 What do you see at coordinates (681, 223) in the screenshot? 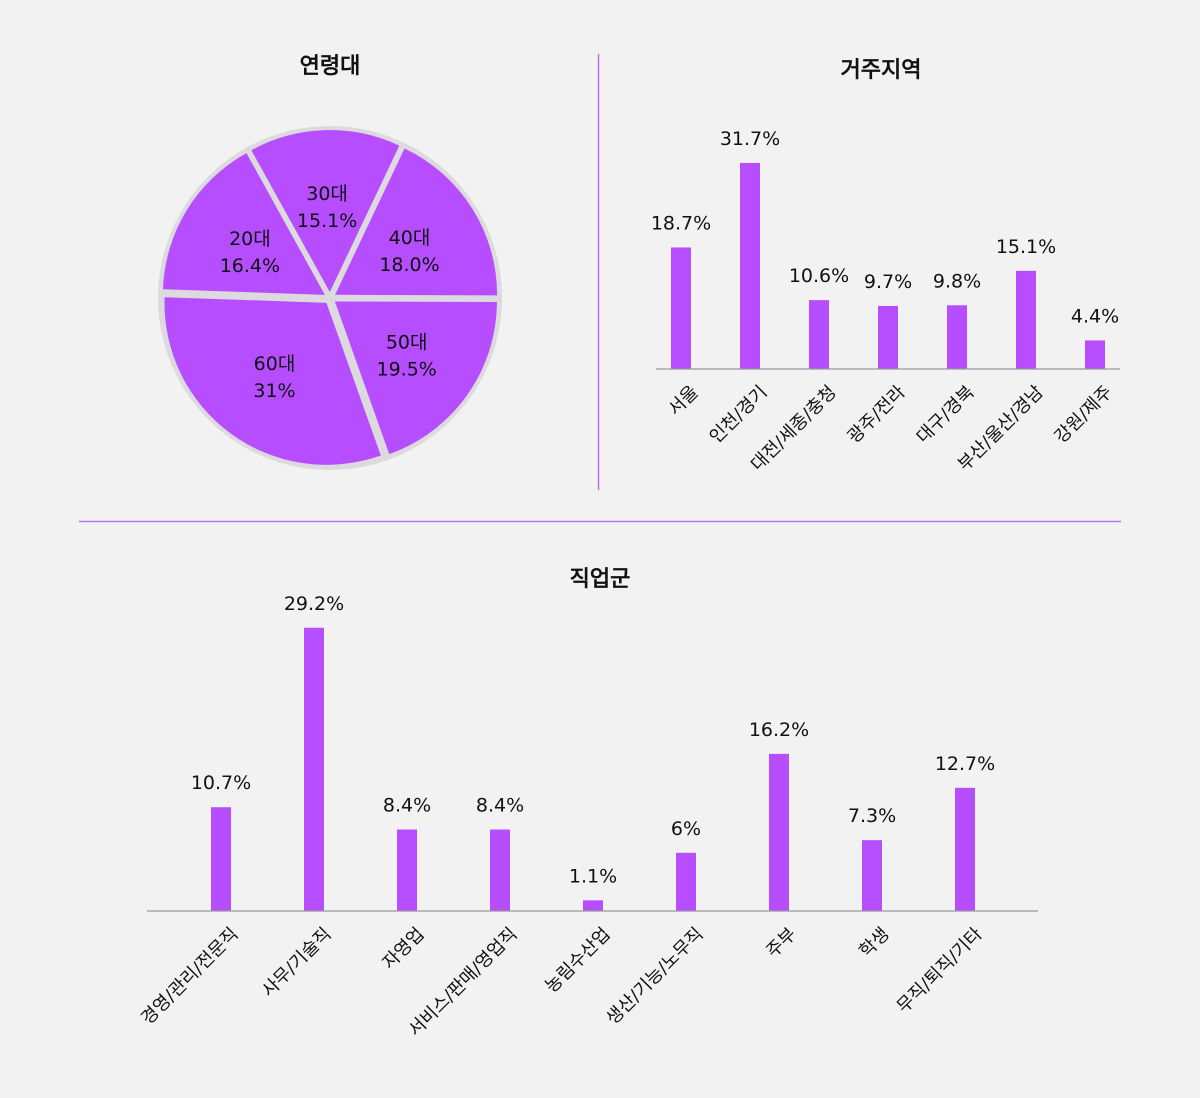
I see `bar-value-label: 18.7%` at bounding box center [681, 223].